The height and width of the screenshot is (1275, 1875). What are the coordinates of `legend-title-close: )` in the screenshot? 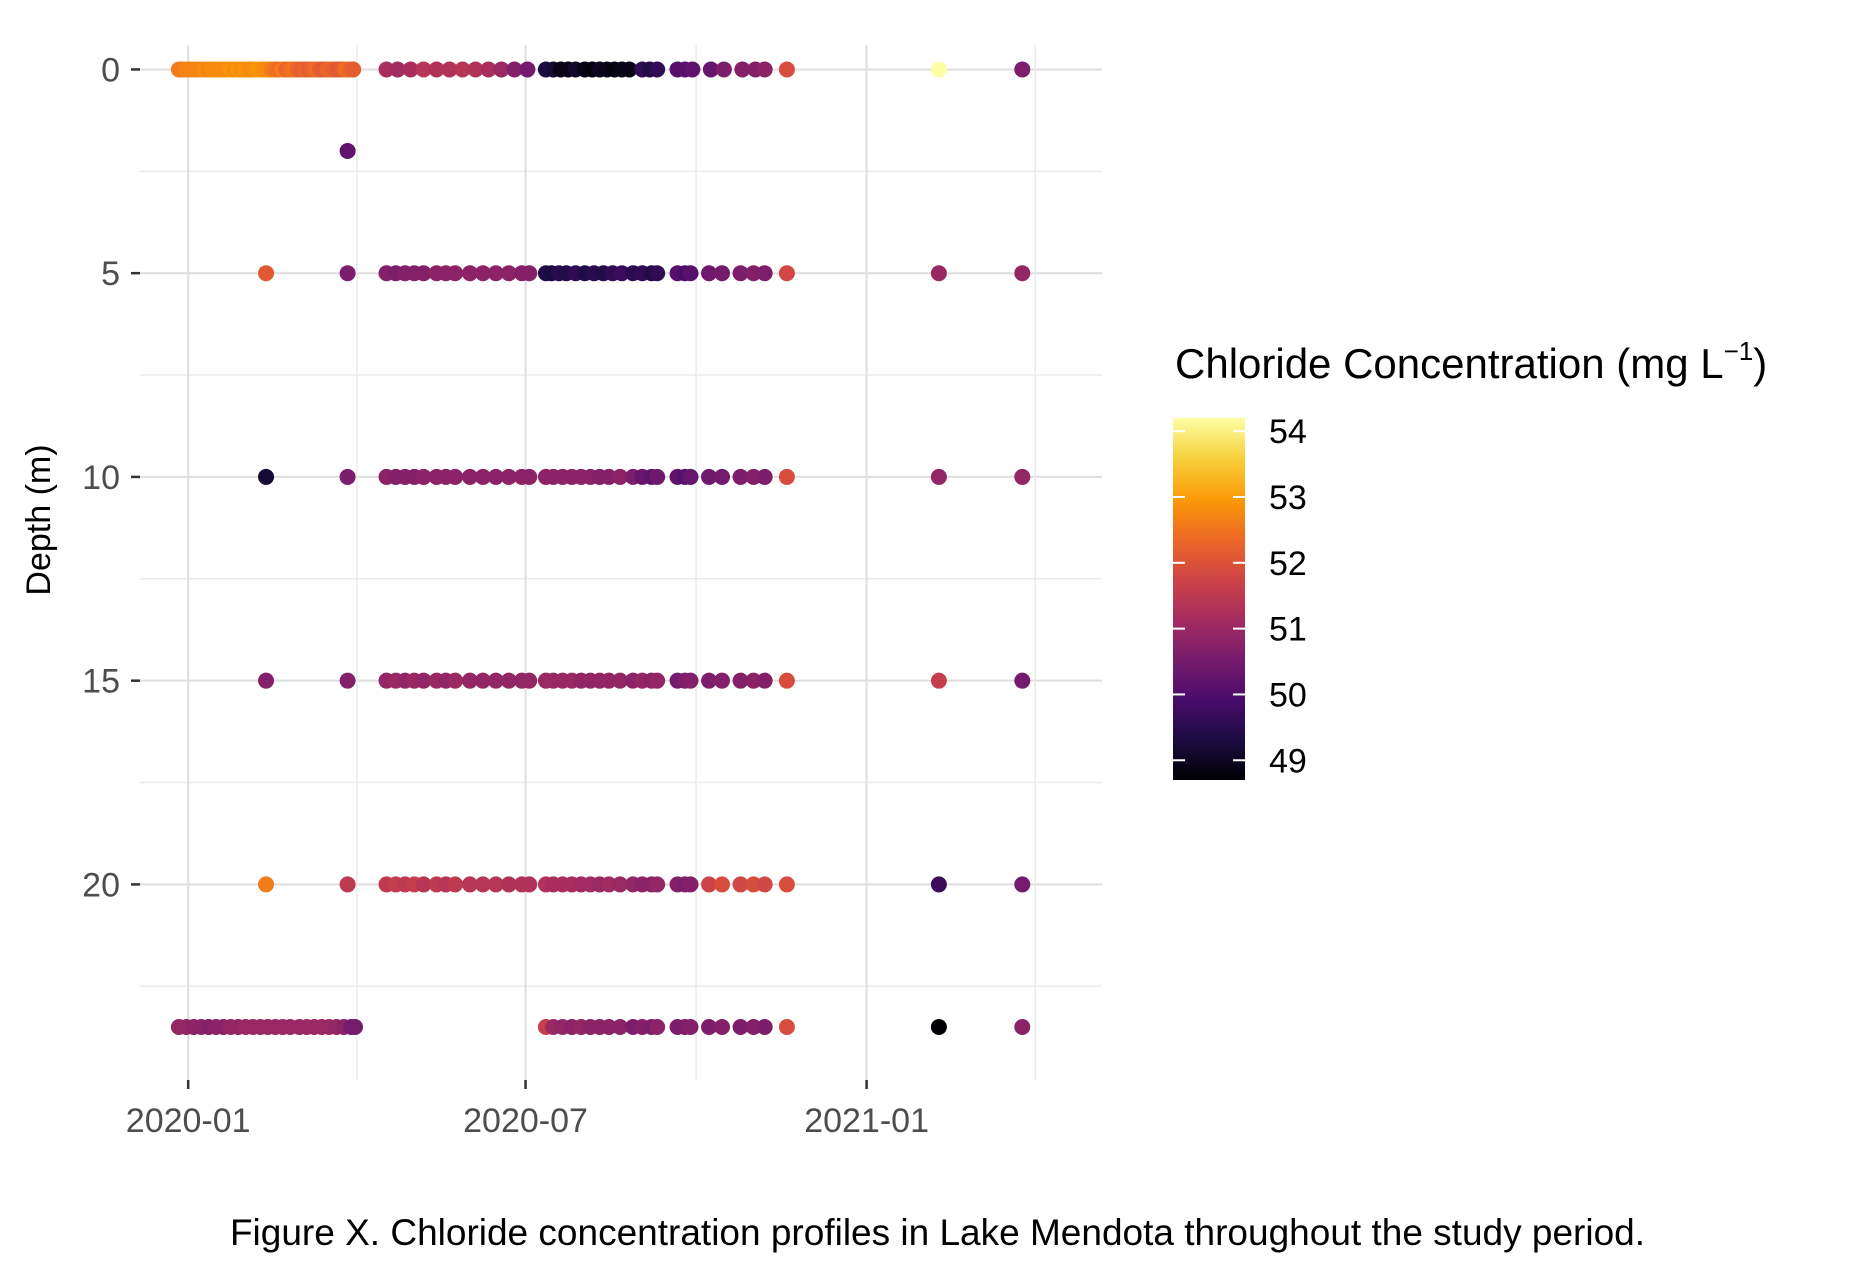 It's located at (1760, 363).